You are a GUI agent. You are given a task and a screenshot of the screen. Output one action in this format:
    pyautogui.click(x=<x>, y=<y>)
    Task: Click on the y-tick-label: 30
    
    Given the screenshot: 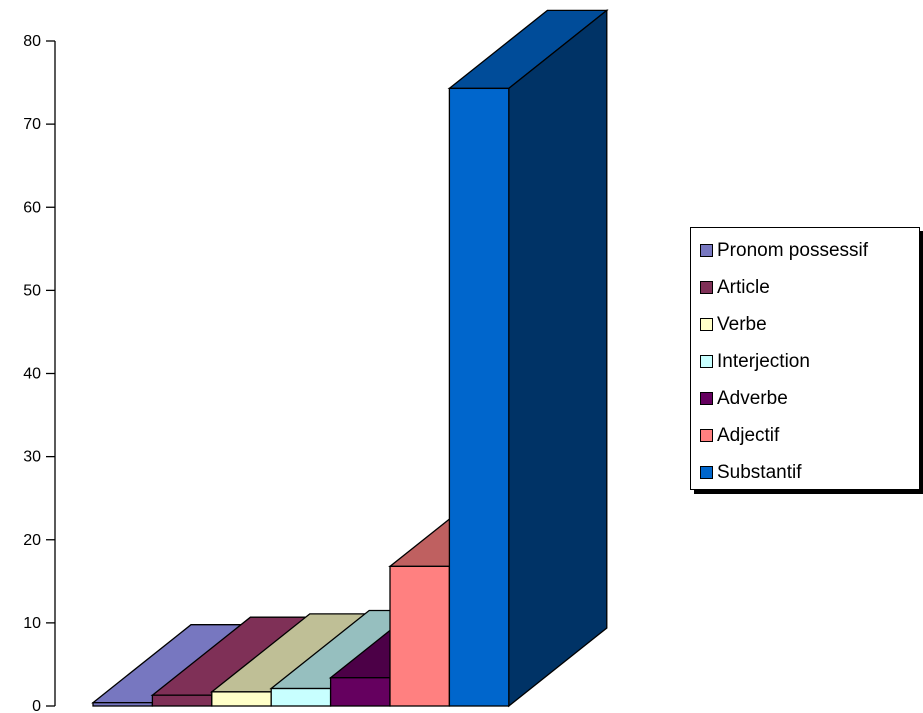 What is the action you would take?
    pyautogui.click(x=32, y=457)
    